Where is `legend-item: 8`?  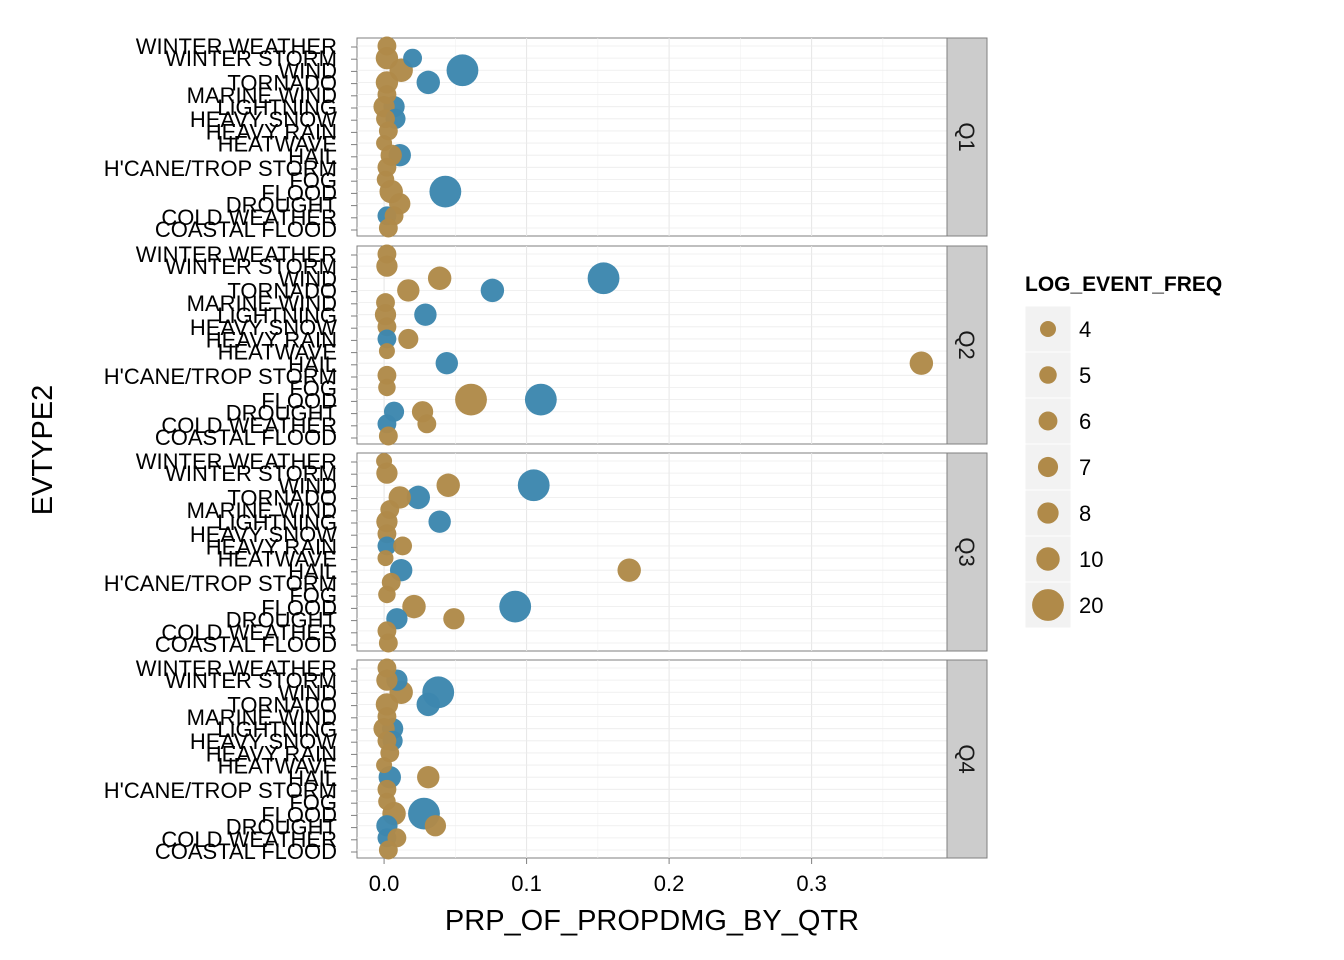 legend-item: 8 is located at coordinates (1057, 513).